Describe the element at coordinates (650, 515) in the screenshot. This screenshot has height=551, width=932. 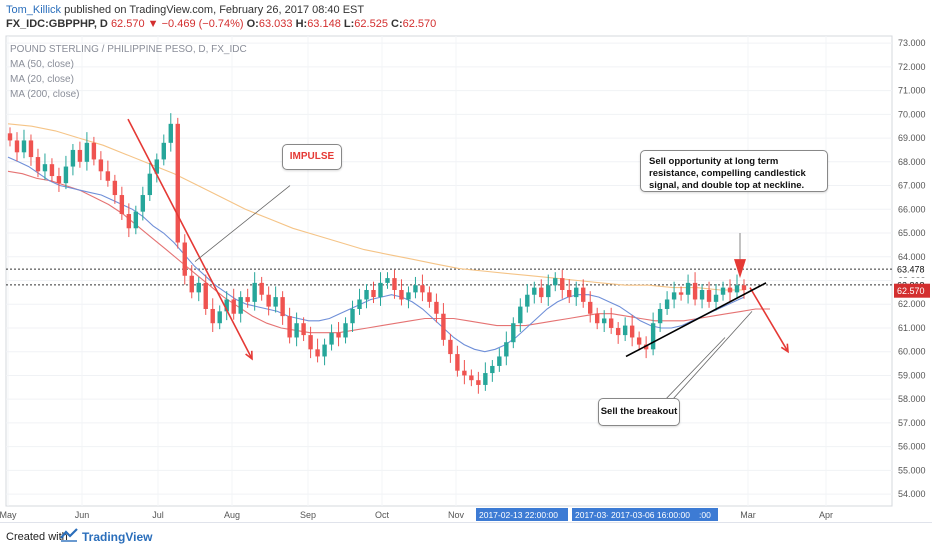
I see `time-label-c: 2017-03-06 16:00:00` at that location.